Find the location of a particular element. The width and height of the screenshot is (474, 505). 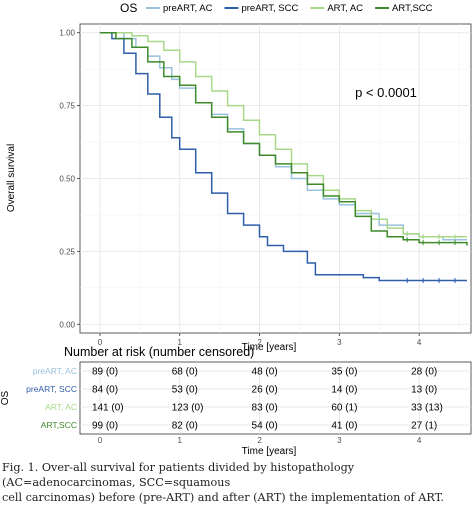

risk-table-grid is located at coordinates (275, 398).